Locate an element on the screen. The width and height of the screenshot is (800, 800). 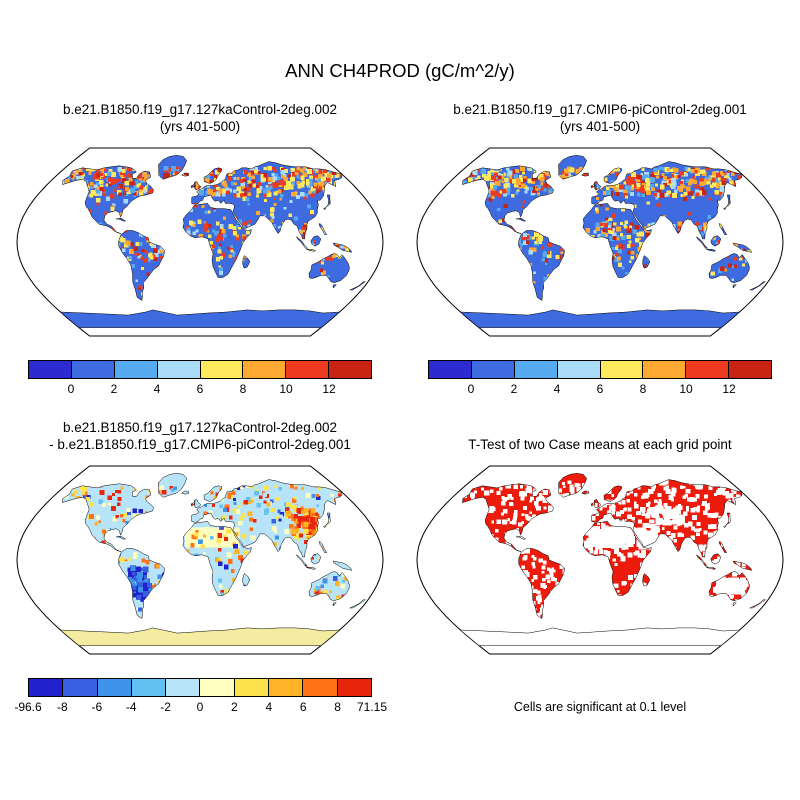
map-container-case1 is located at coordinates (200, 242).